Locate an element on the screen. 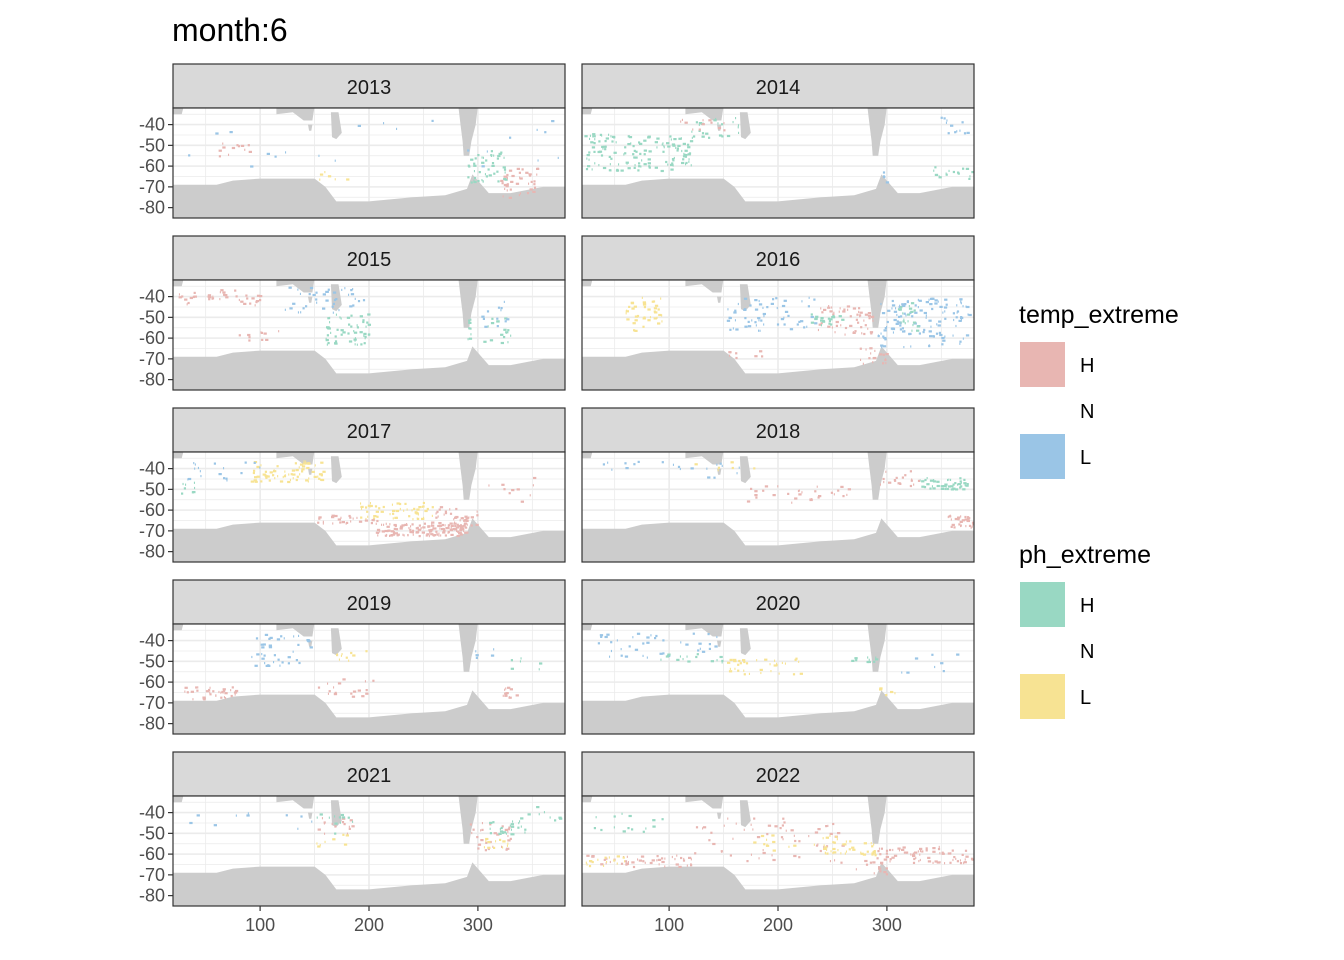 The image size is (1344, 960). facet-panel: 2015-40-50-60-70-80 is located at coordinates (352, 313).